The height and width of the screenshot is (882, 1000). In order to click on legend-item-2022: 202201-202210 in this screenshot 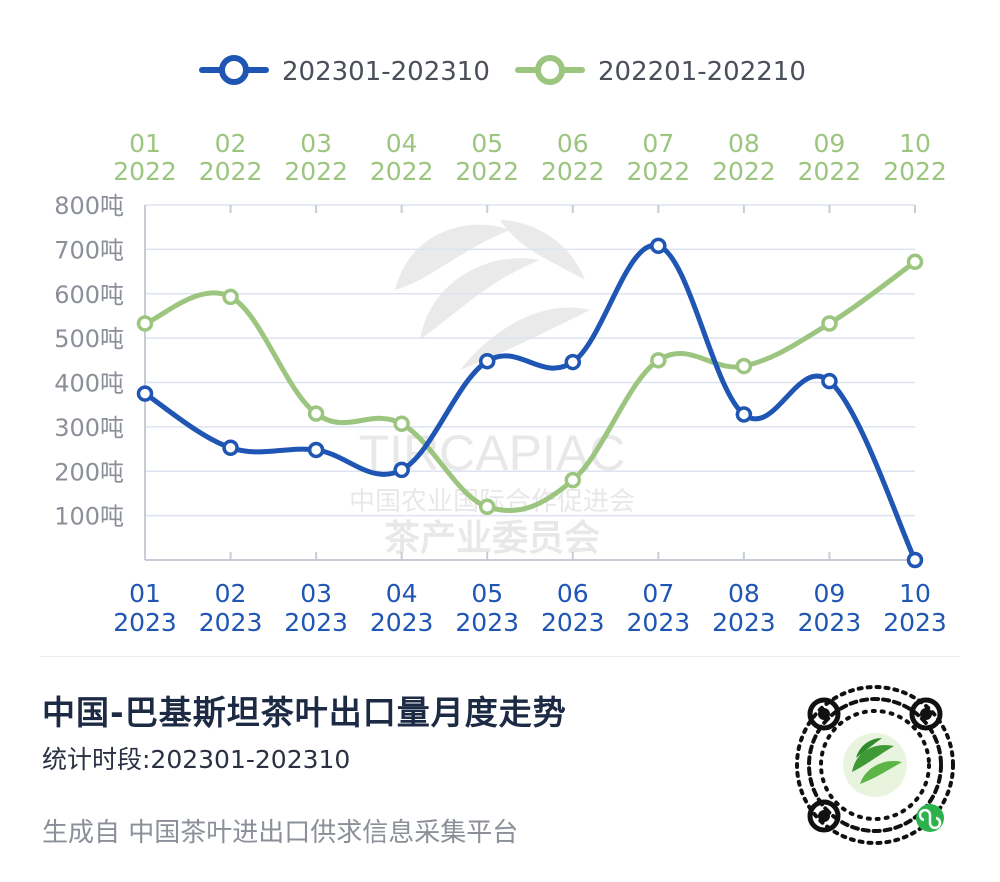, I will do `click(660, 71)`.